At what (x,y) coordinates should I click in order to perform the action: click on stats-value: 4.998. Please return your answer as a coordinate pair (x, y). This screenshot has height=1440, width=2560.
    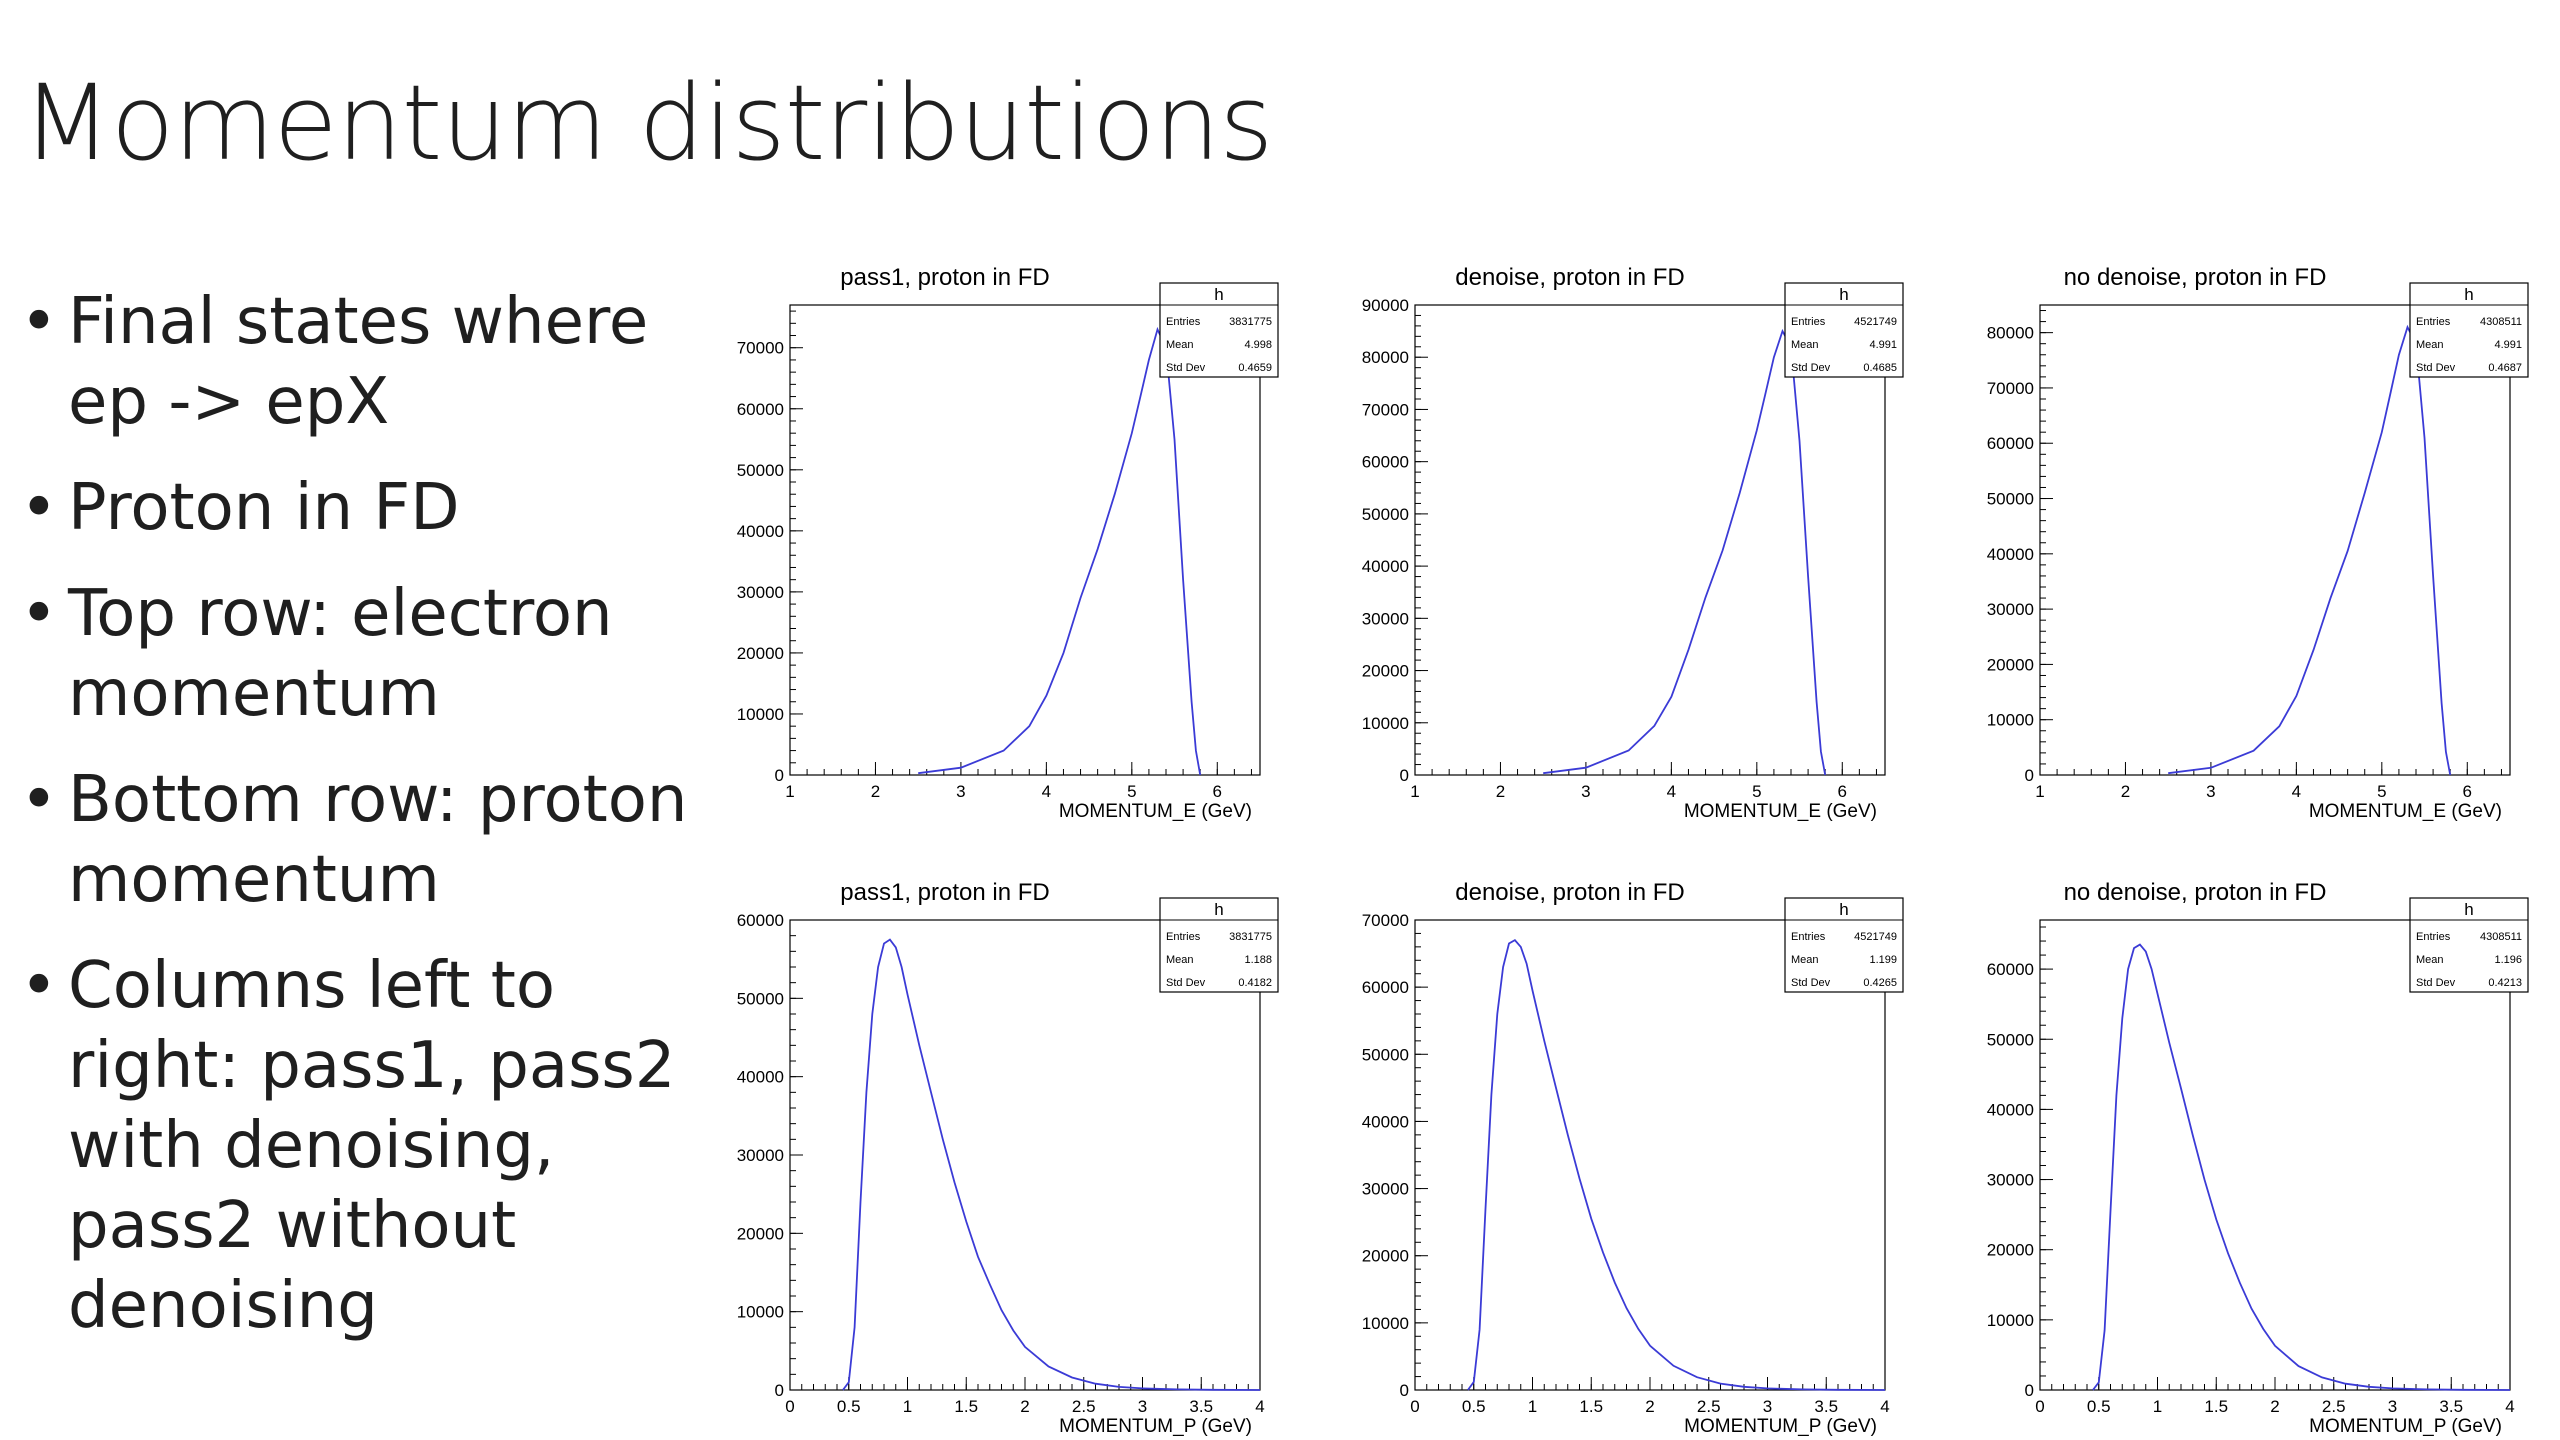
    Looking at the image, I should click on (1258, 345).